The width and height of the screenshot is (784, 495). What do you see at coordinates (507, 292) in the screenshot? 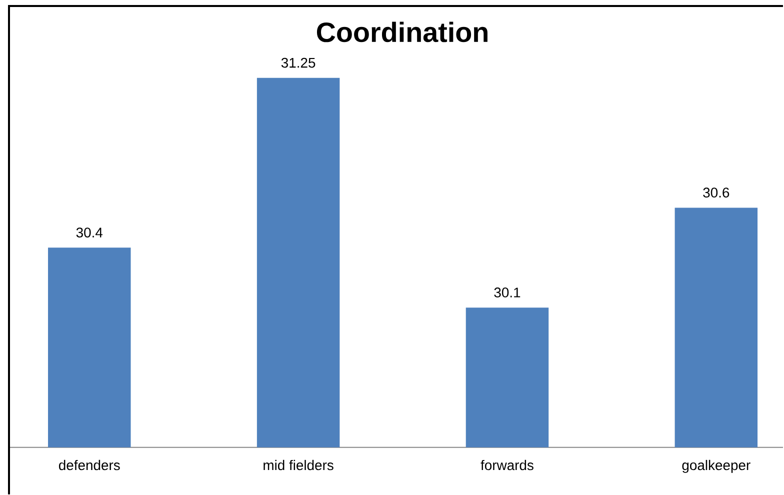
I see `data-label: 30.1` at bounding box center [507, 292].